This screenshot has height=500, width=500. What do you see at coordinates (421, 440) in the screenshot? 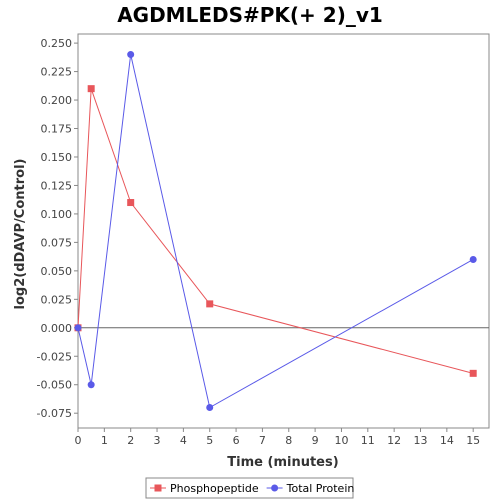
I see `x-tick-label: 13` at bounding box center [421, 440].